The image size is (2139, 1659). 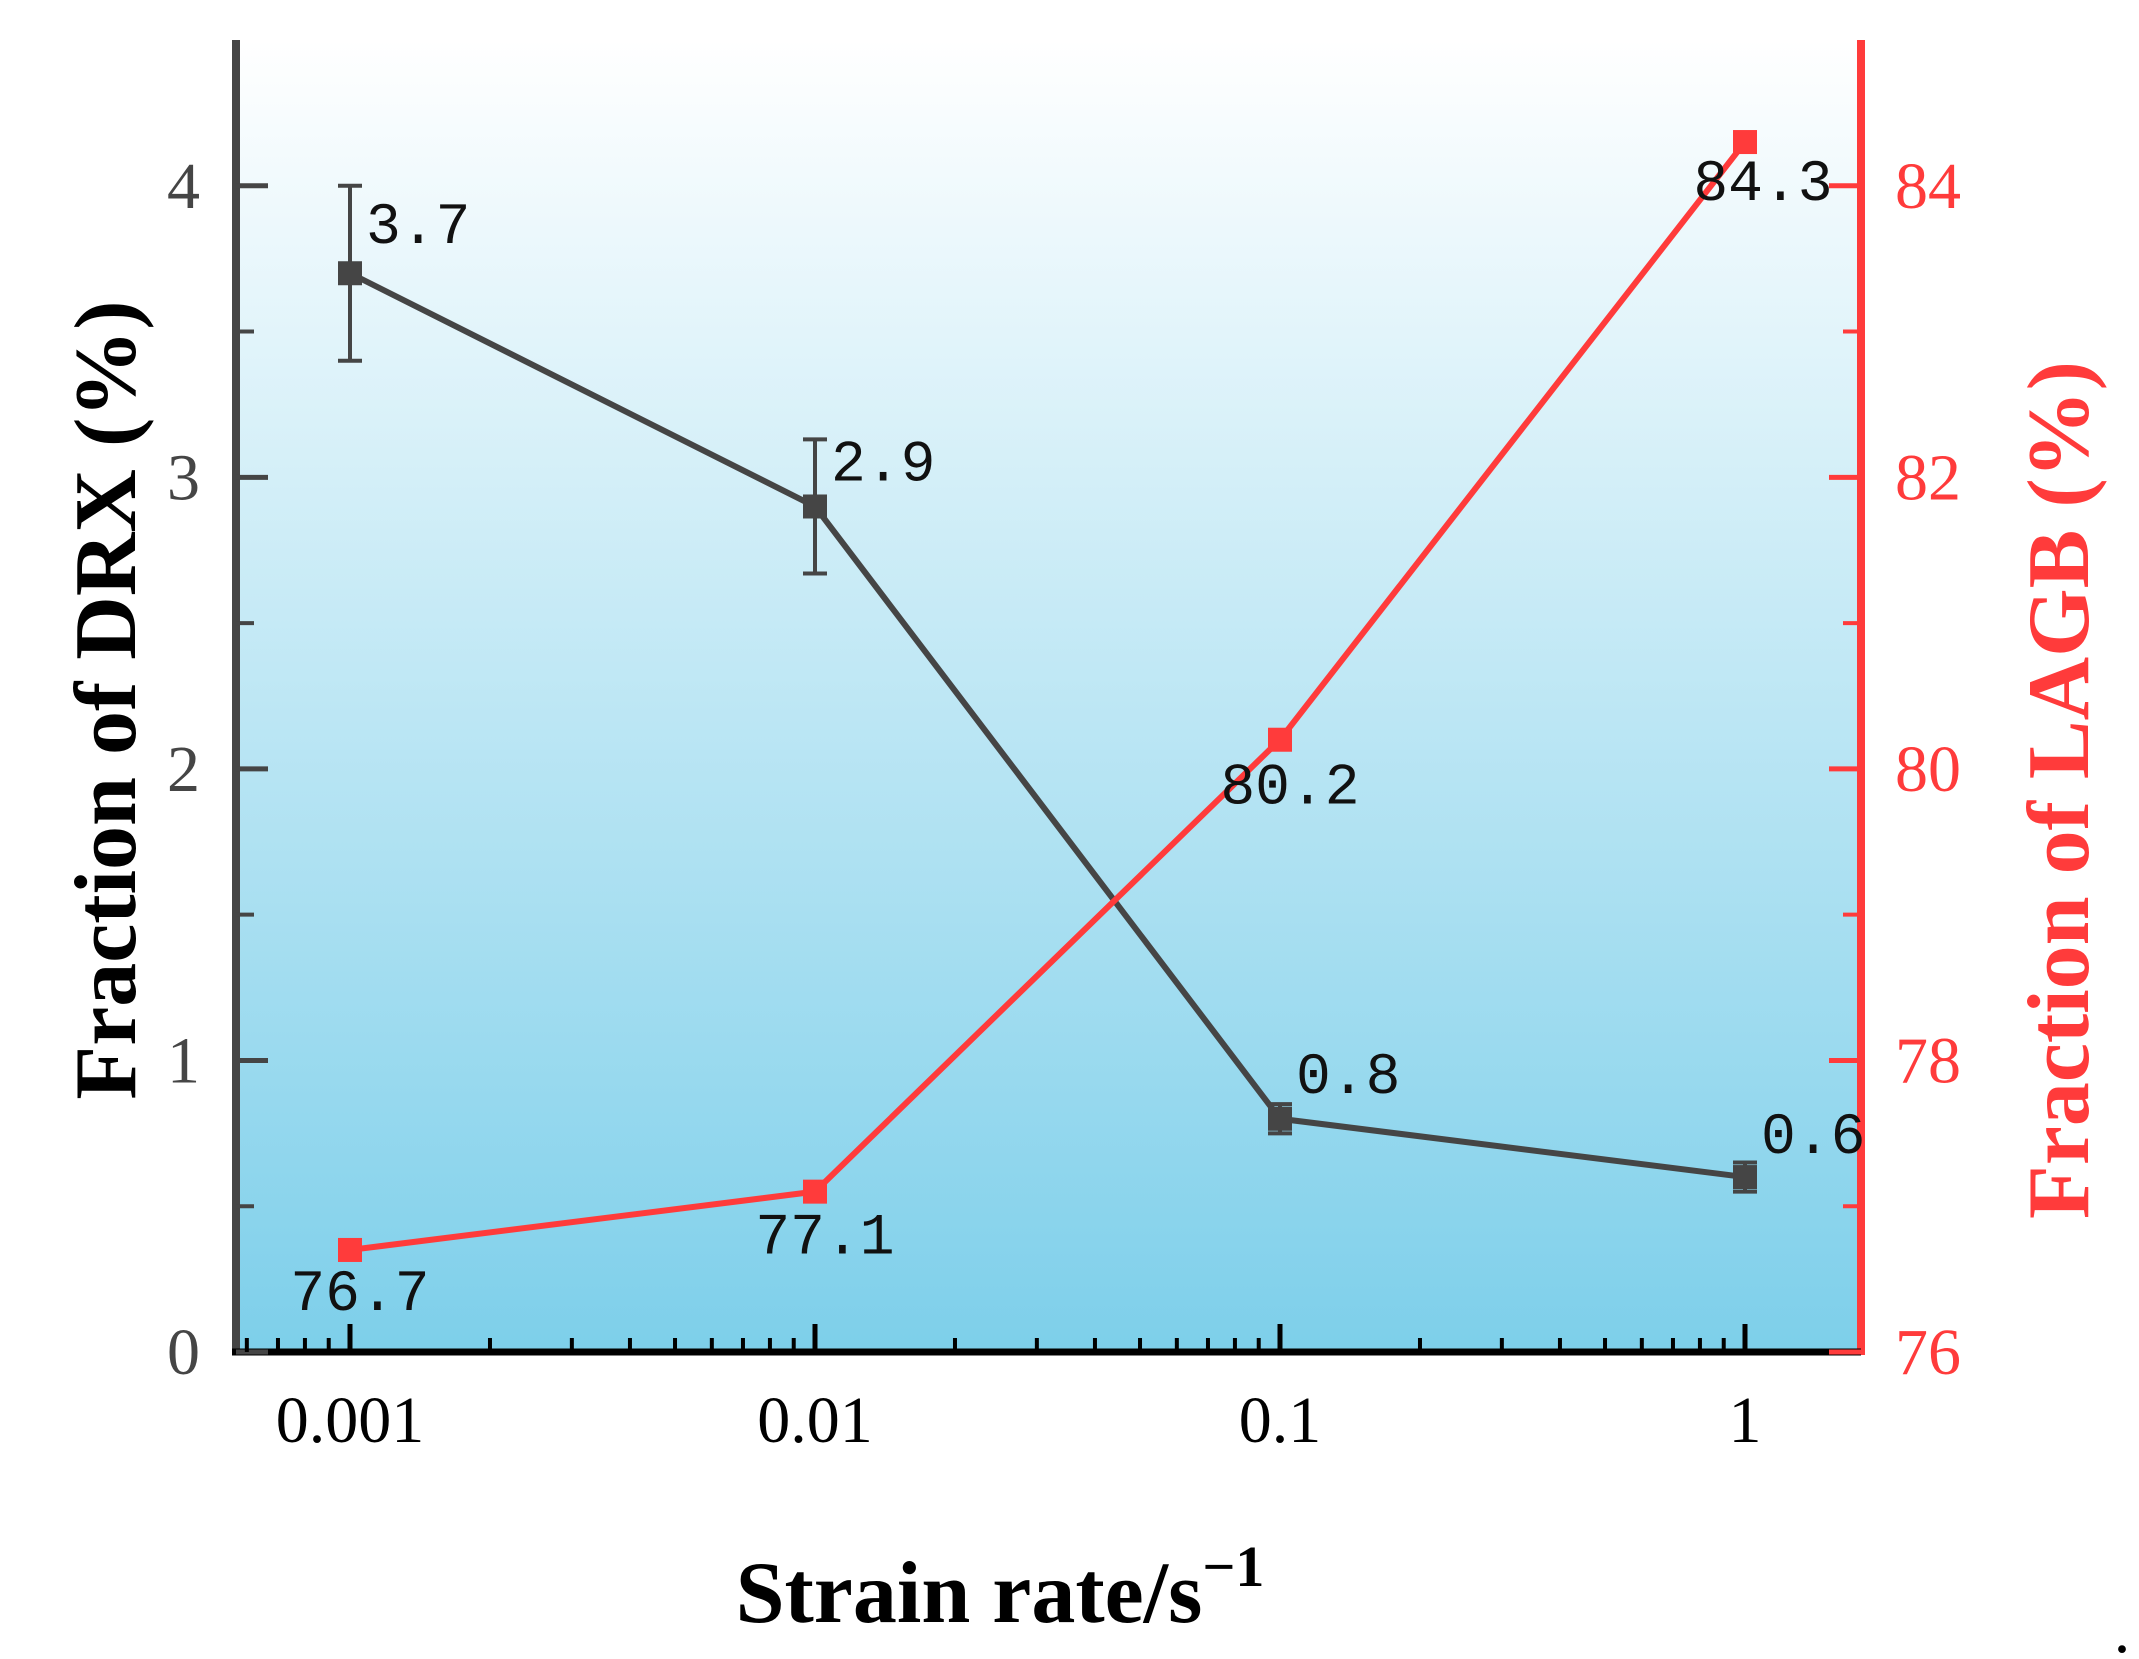 I want to click on right-axis-title: Fraction of LAGB (%), so click(x=2059, y=790).